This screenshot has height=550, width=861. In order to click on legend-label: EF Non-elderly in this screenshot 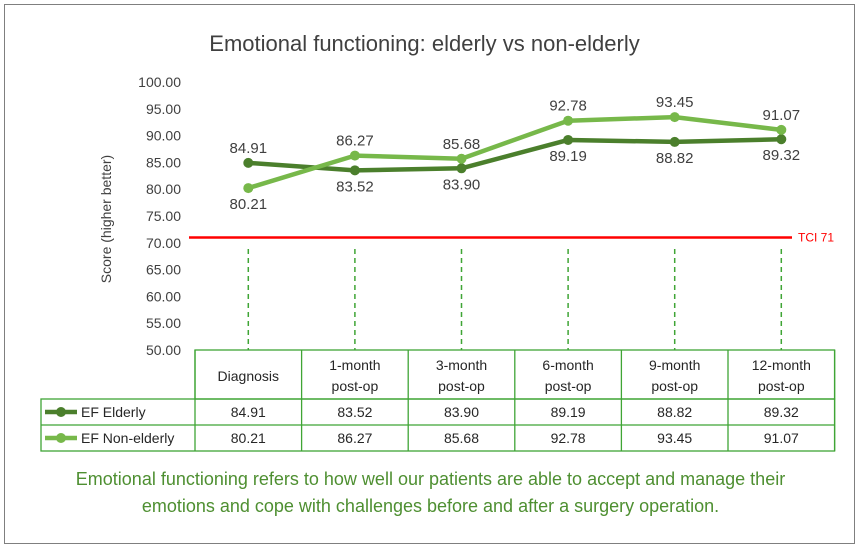, I will do `click(127, 438)`.